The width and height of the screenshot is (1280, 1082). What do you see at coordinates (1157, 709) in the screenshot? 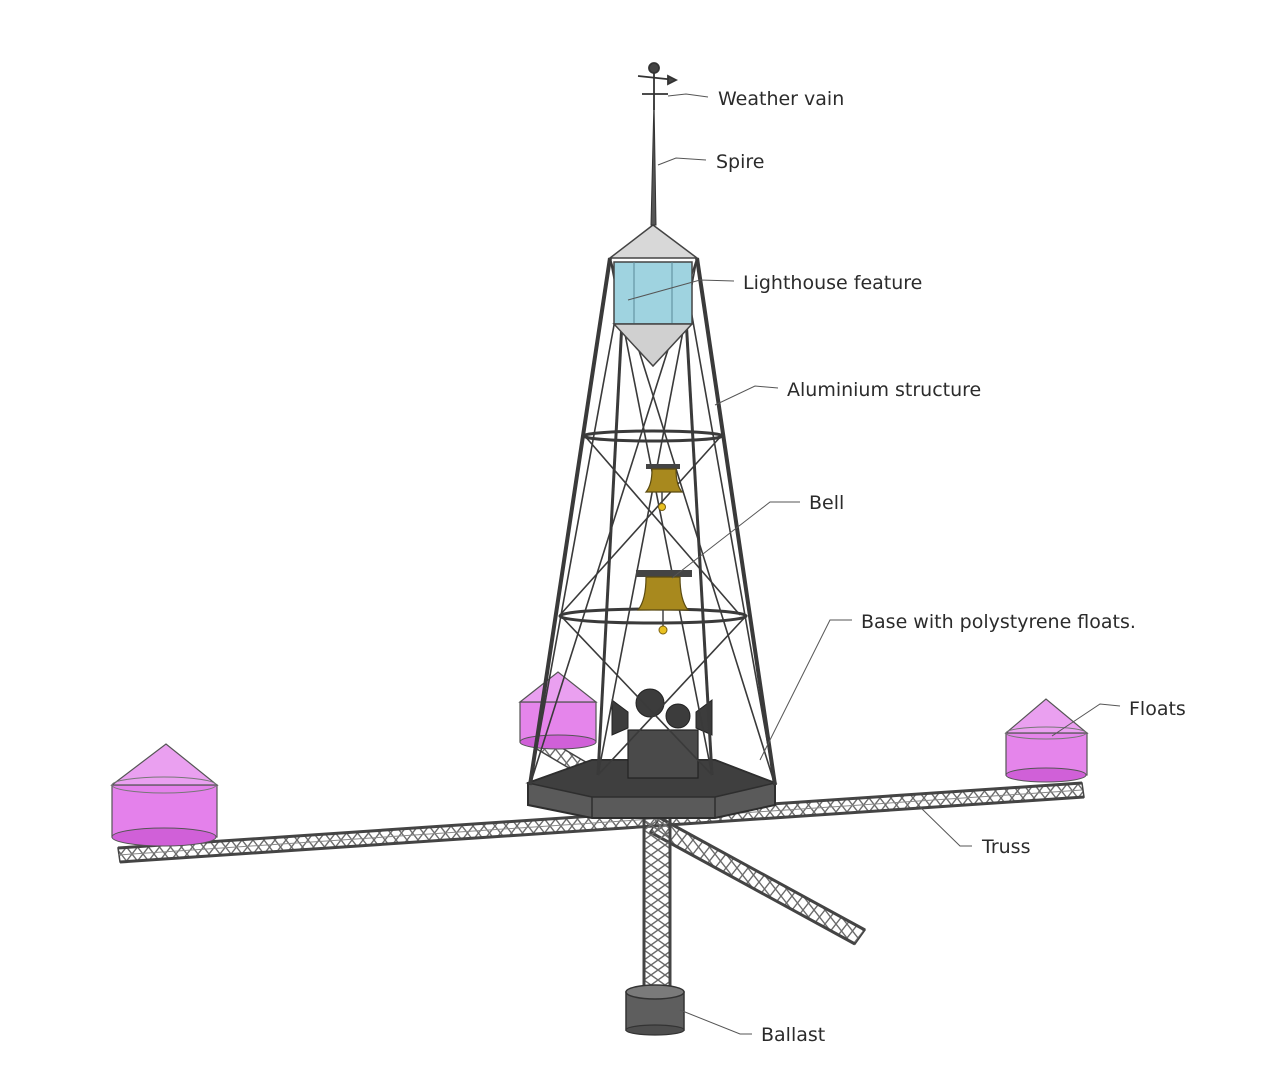
I see `label-floats: Floats` at bounding box center [1157, 709].